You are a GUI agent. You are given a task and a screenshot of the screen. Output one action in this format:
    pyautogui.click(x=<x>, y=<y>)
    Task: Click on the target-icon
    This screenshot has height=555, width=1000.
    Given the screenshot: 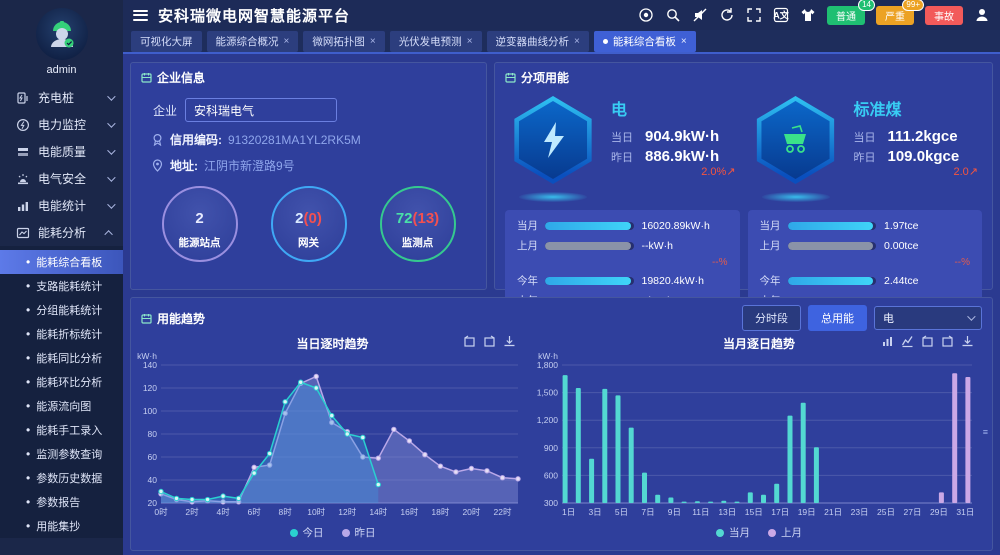 What is the action you would take?
    pyautogui.click(x=646, y=15)
    